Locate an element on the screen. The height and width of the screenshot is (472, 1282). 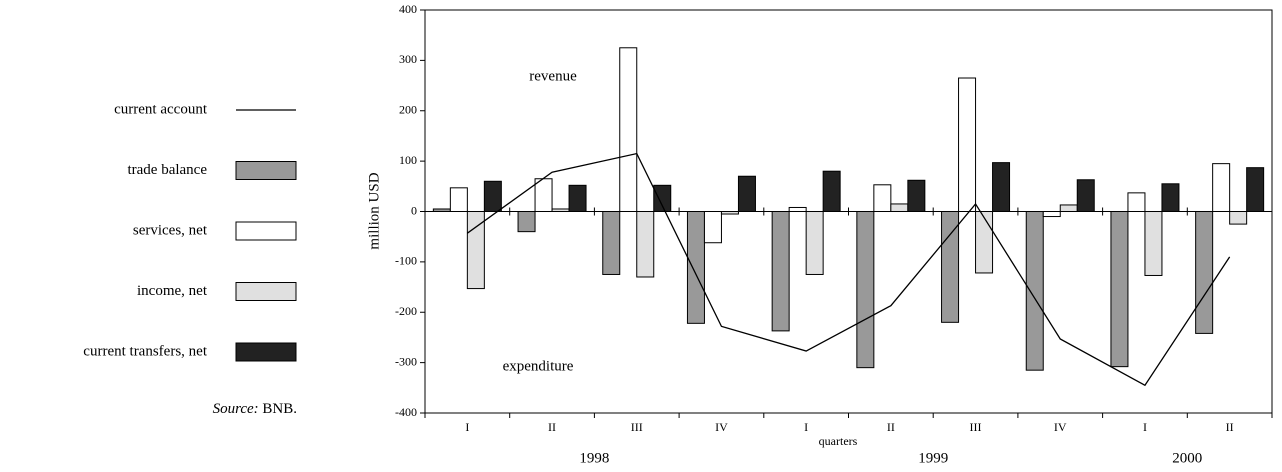
legend-label: income, net is located at coordinates (172, 291).